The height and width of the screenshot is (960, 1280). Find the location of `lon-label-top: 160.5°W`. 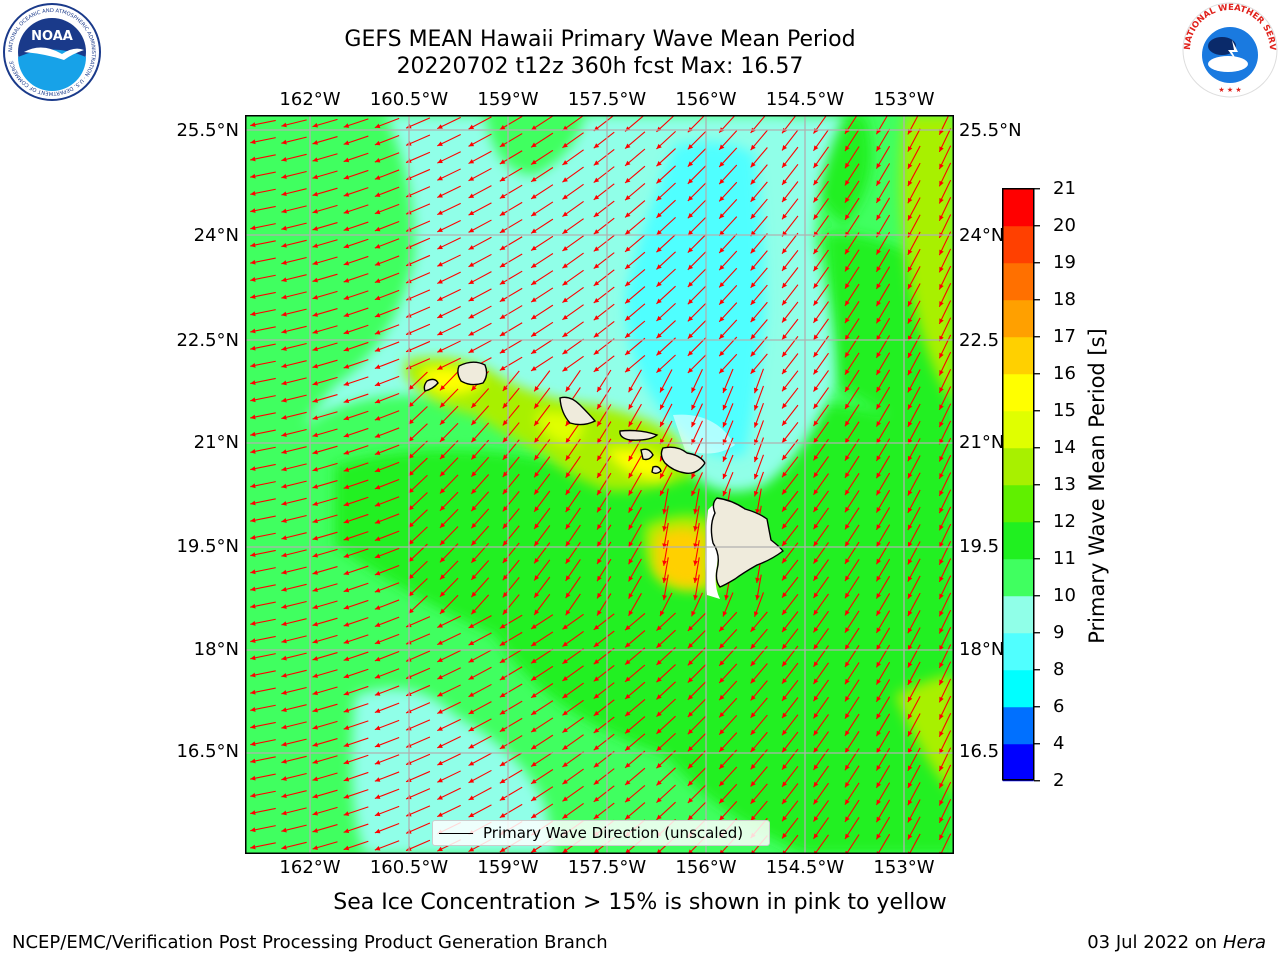

lon-label-top: 160.5°W is located at coordinates (409, 99).